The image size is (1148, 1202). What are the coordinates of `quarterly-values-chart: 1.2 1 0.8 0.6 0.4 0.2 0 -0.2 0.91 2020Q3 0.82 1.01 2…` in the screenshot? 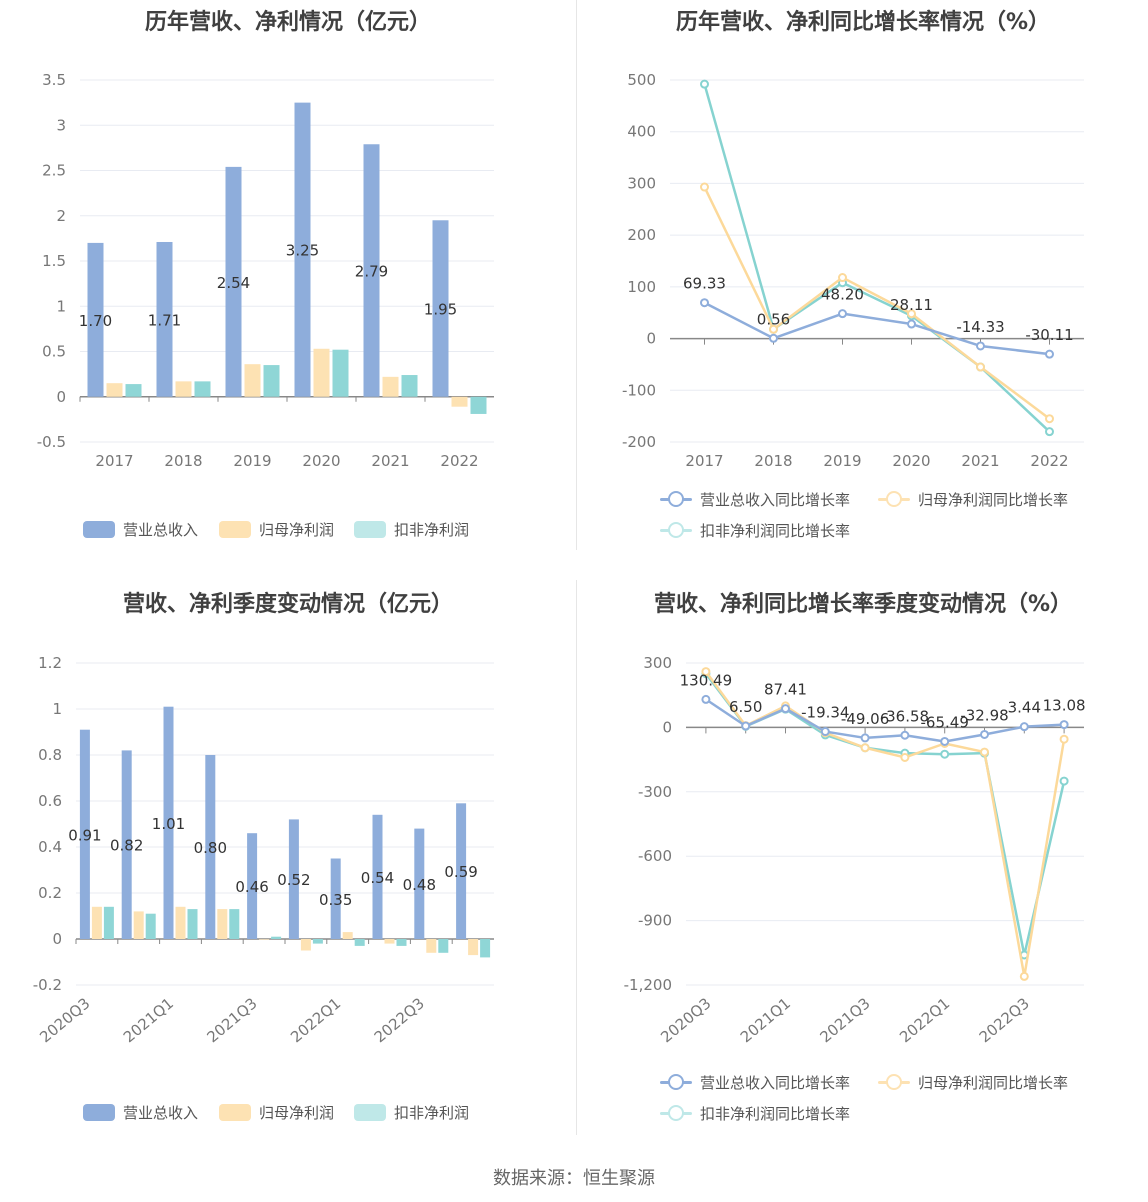 It's located at (263, 850).